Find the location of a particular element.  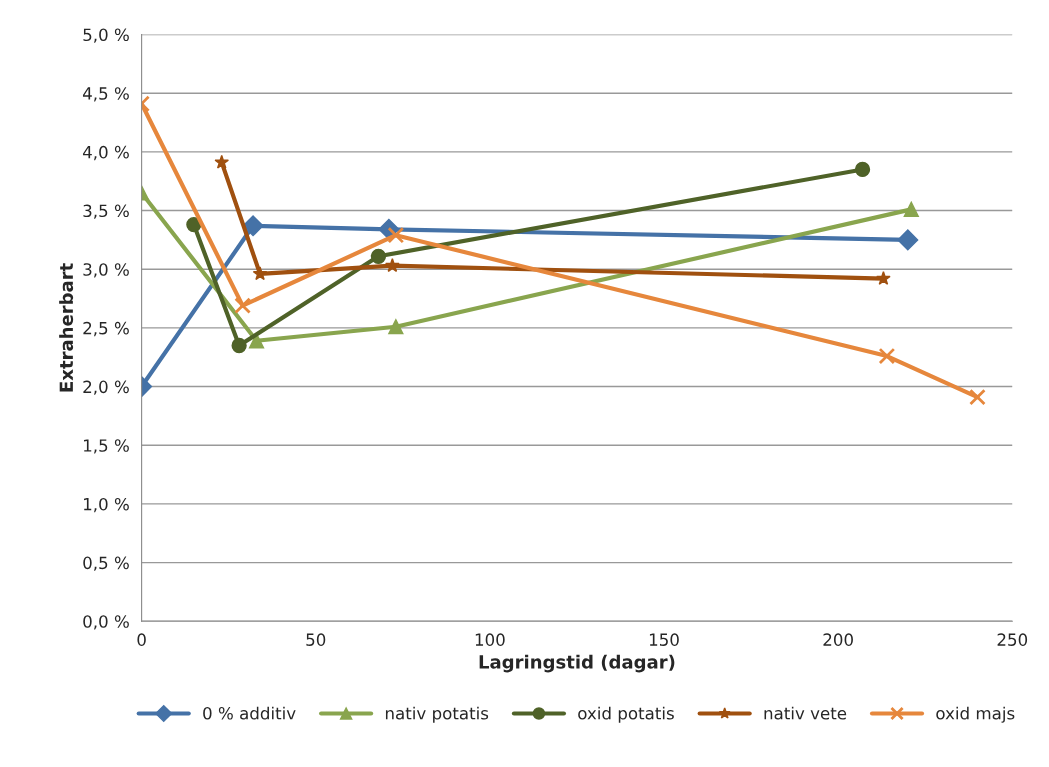

x-tick-label: 0 is located at coordinates (141, 639).